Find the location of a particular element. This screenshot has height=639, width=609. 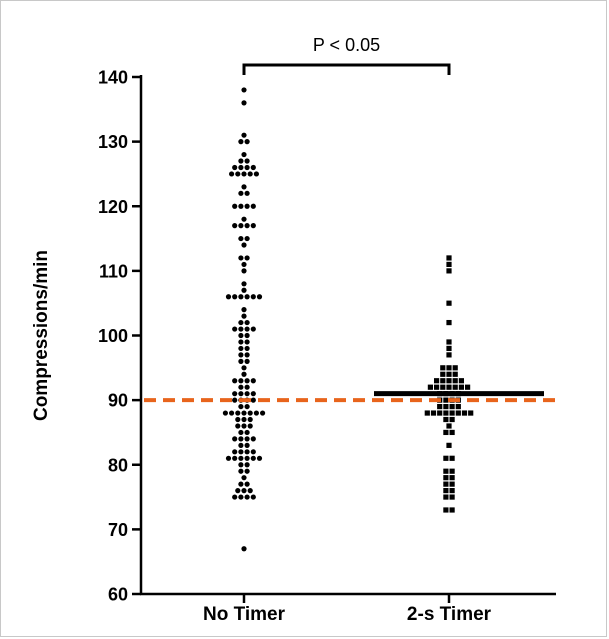

y-tick-label: 90 is located at coordinates (118, 401).